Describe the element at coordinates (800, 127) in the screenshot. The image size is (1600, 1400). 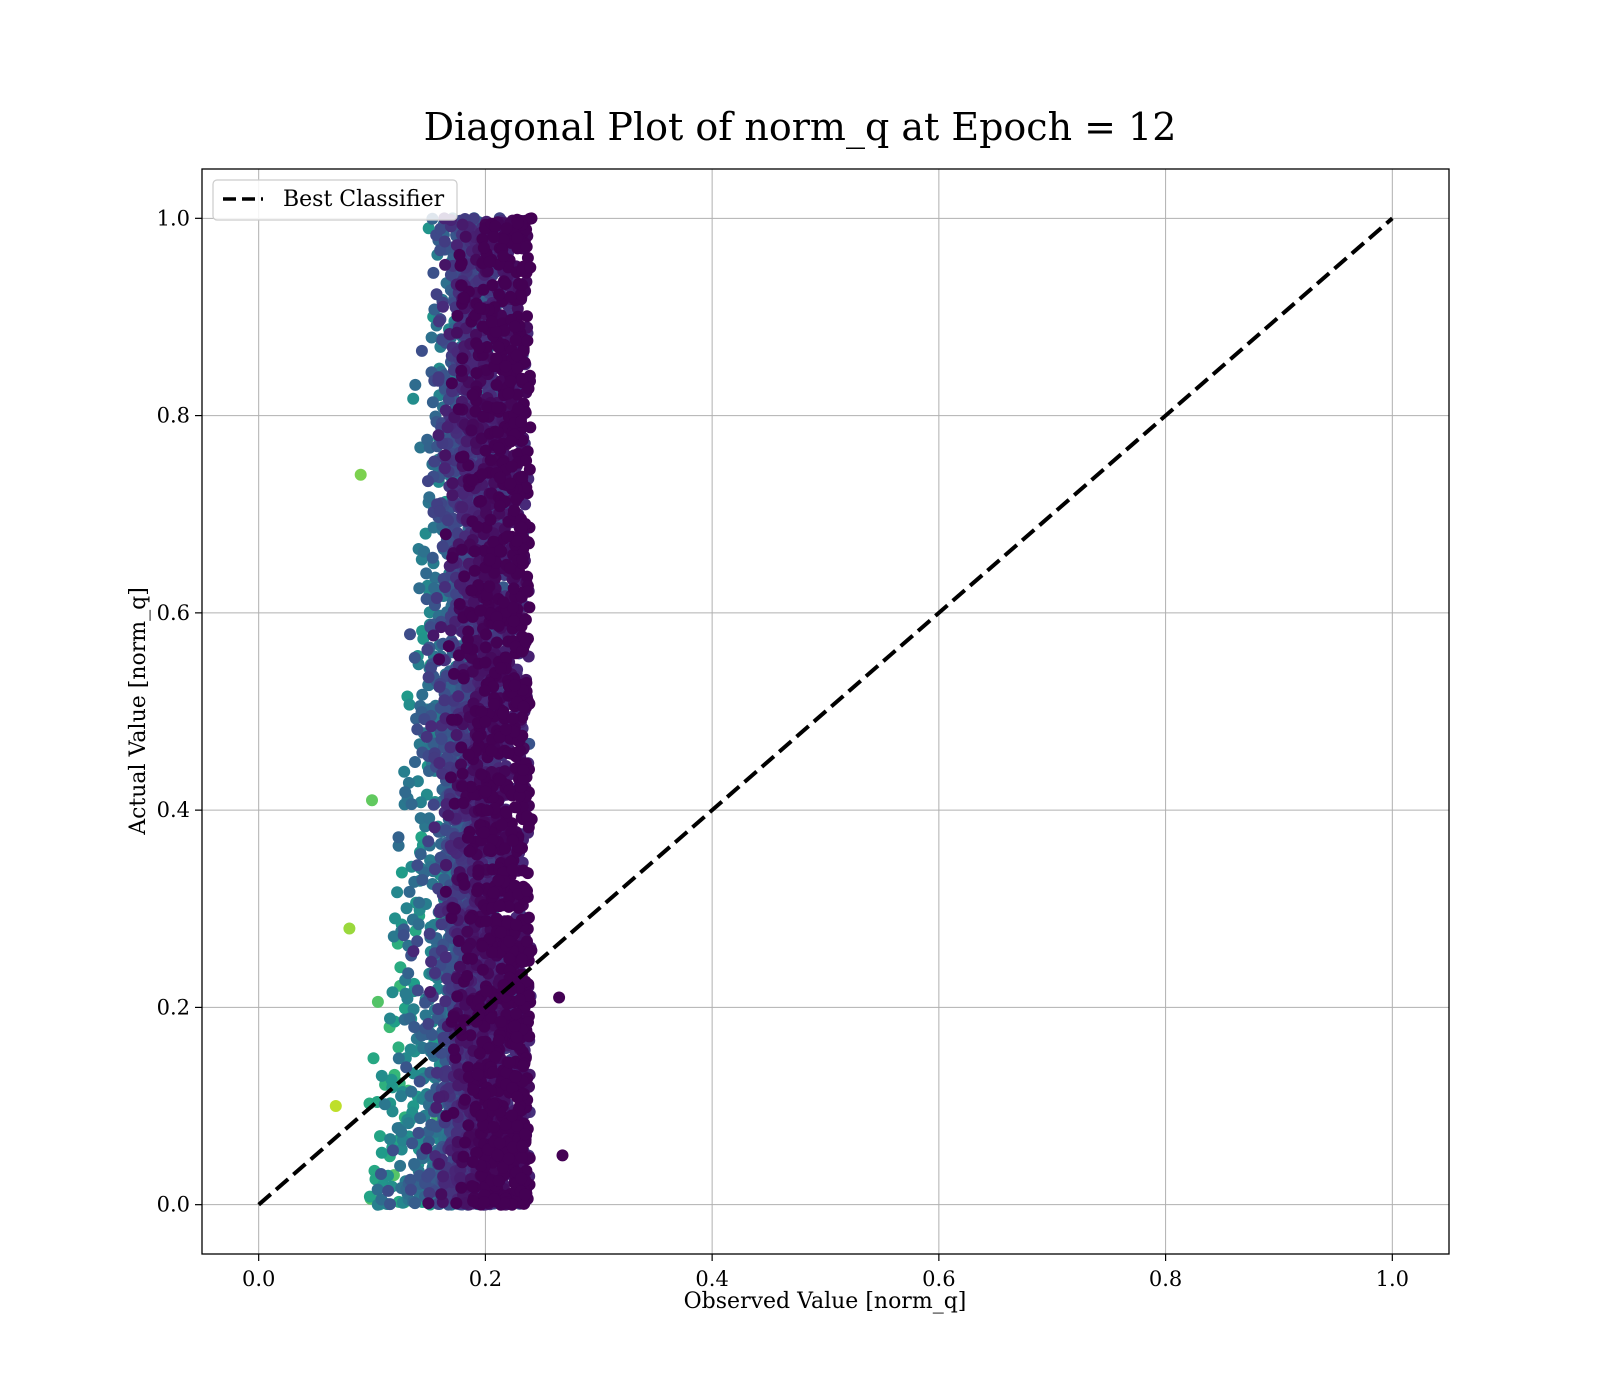
I see `chart-title: Diagonal Plot of norm_q at Epoch = 12` at that location.